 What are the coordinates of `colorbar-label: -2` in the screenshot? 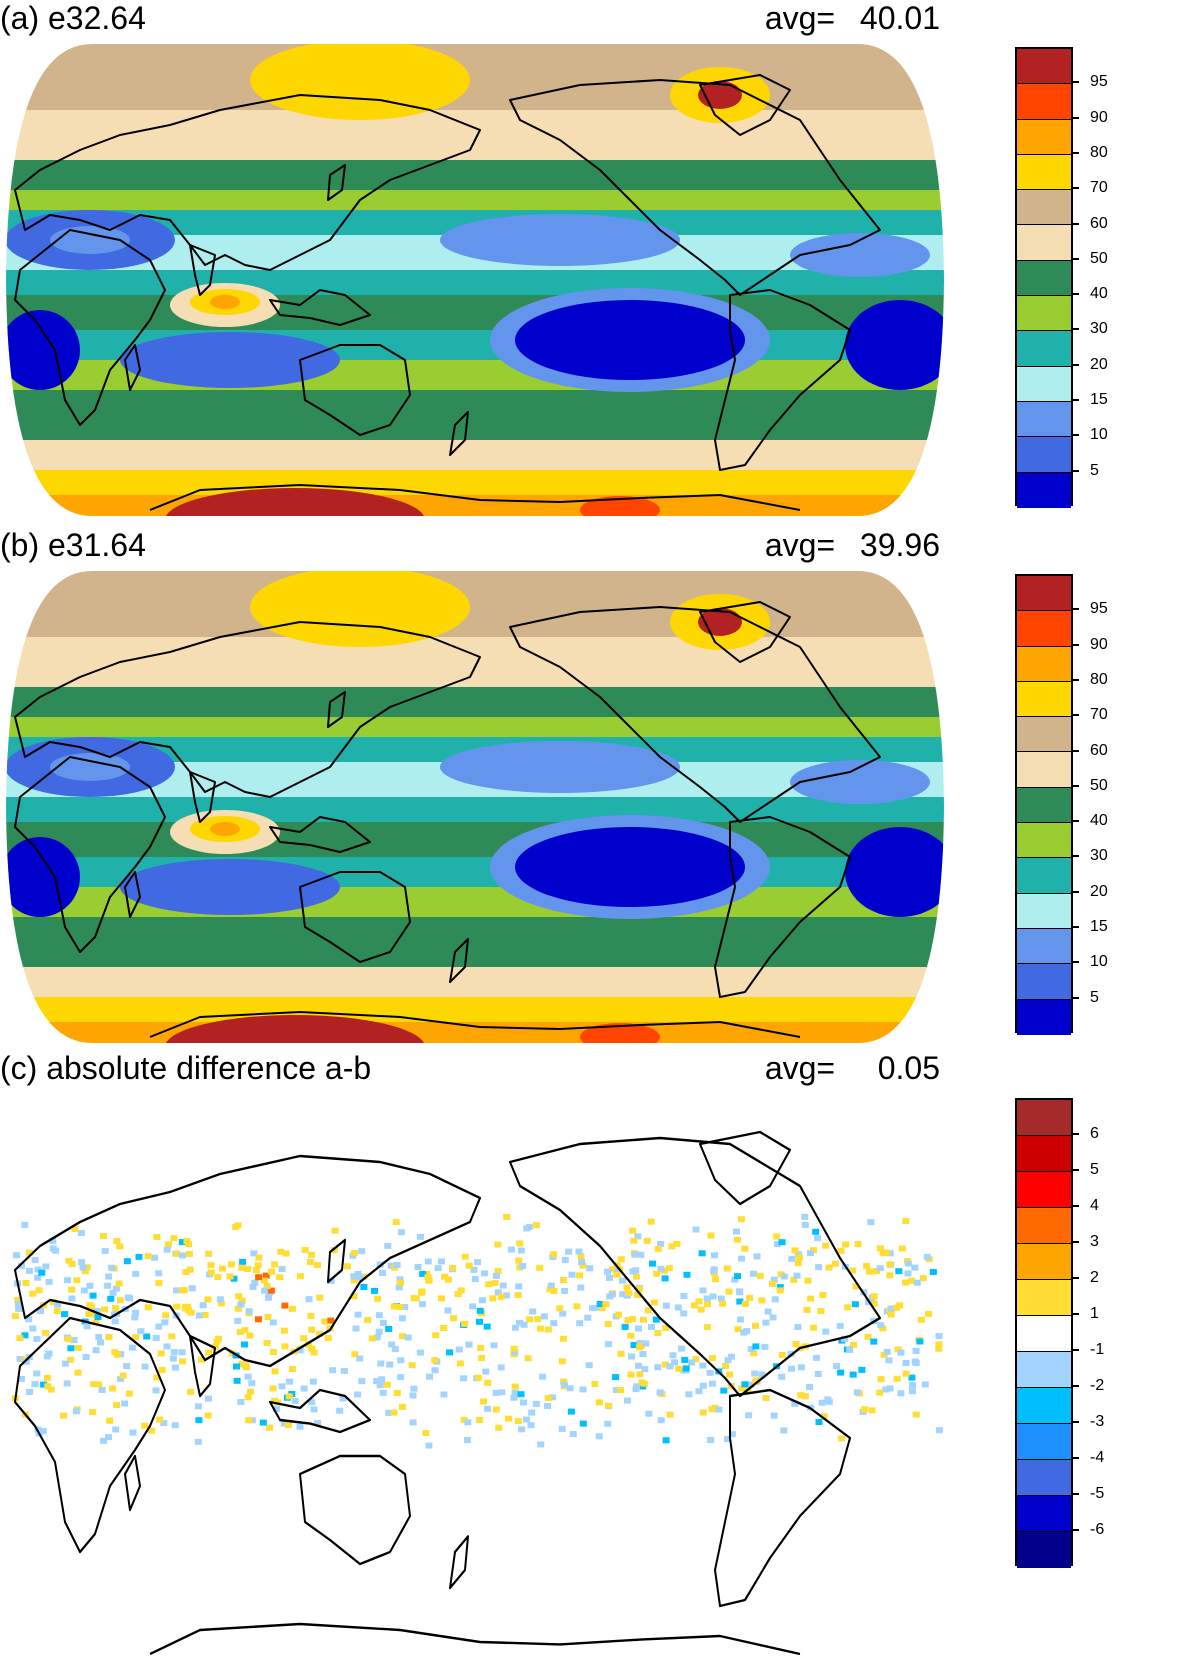 It's located at (1097, 1385).